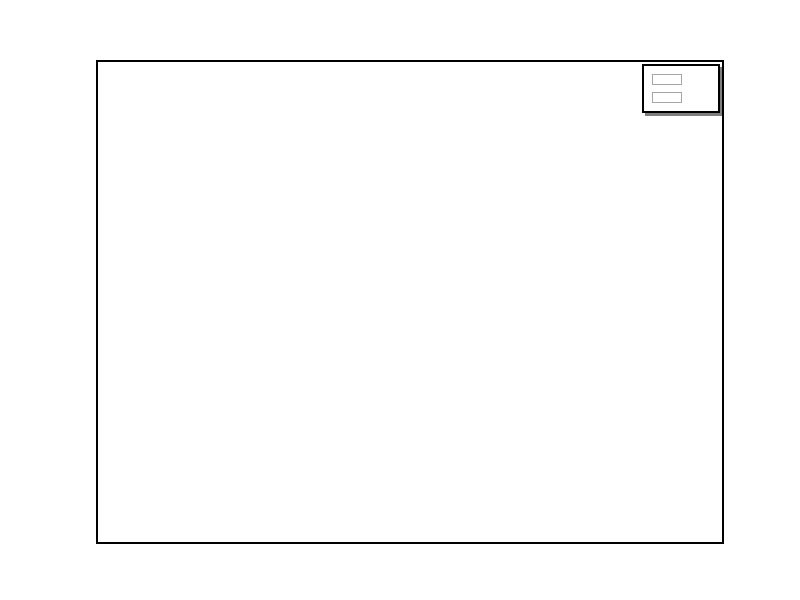 Image resolution: width=800 pixels, height=600 pixels. Describe the element at coordinates (667, 97) in the screenshot. I see `fp-color-swatch` at that location.